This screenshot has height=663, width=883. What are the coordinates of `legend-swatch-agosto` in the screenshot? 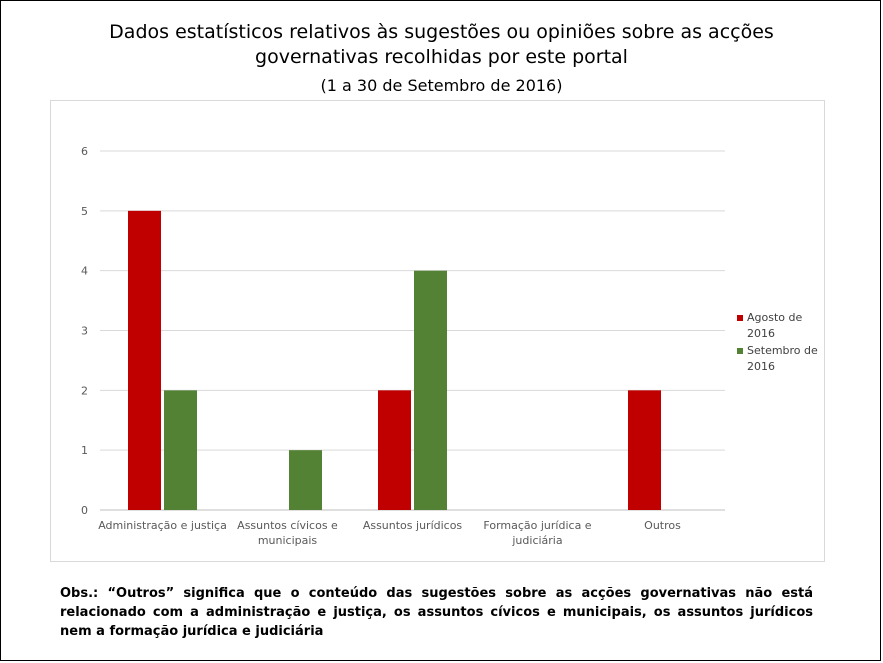 It's located at (740, 318).